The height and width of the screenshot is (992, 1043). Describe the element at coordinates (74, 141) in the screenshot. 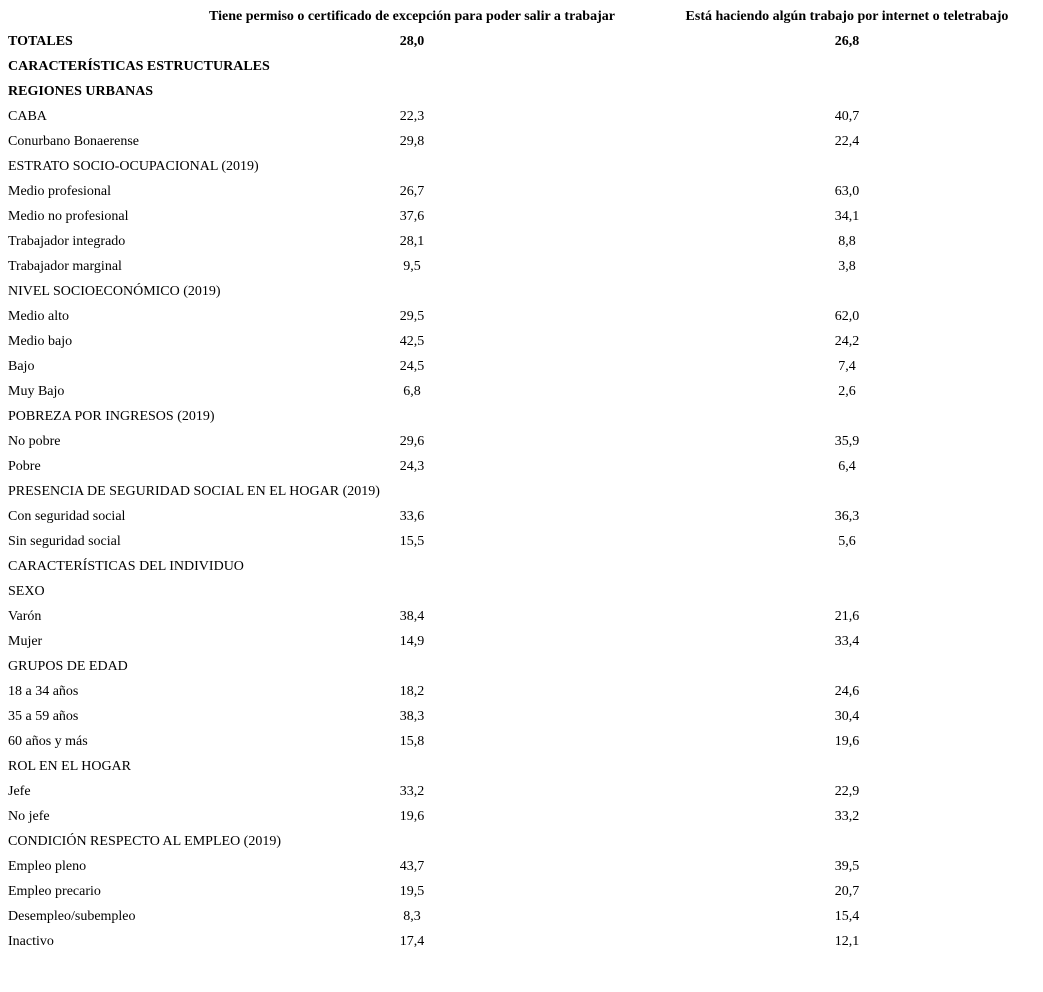

I see `row-label: Conurbano Bonaerense` at that location.